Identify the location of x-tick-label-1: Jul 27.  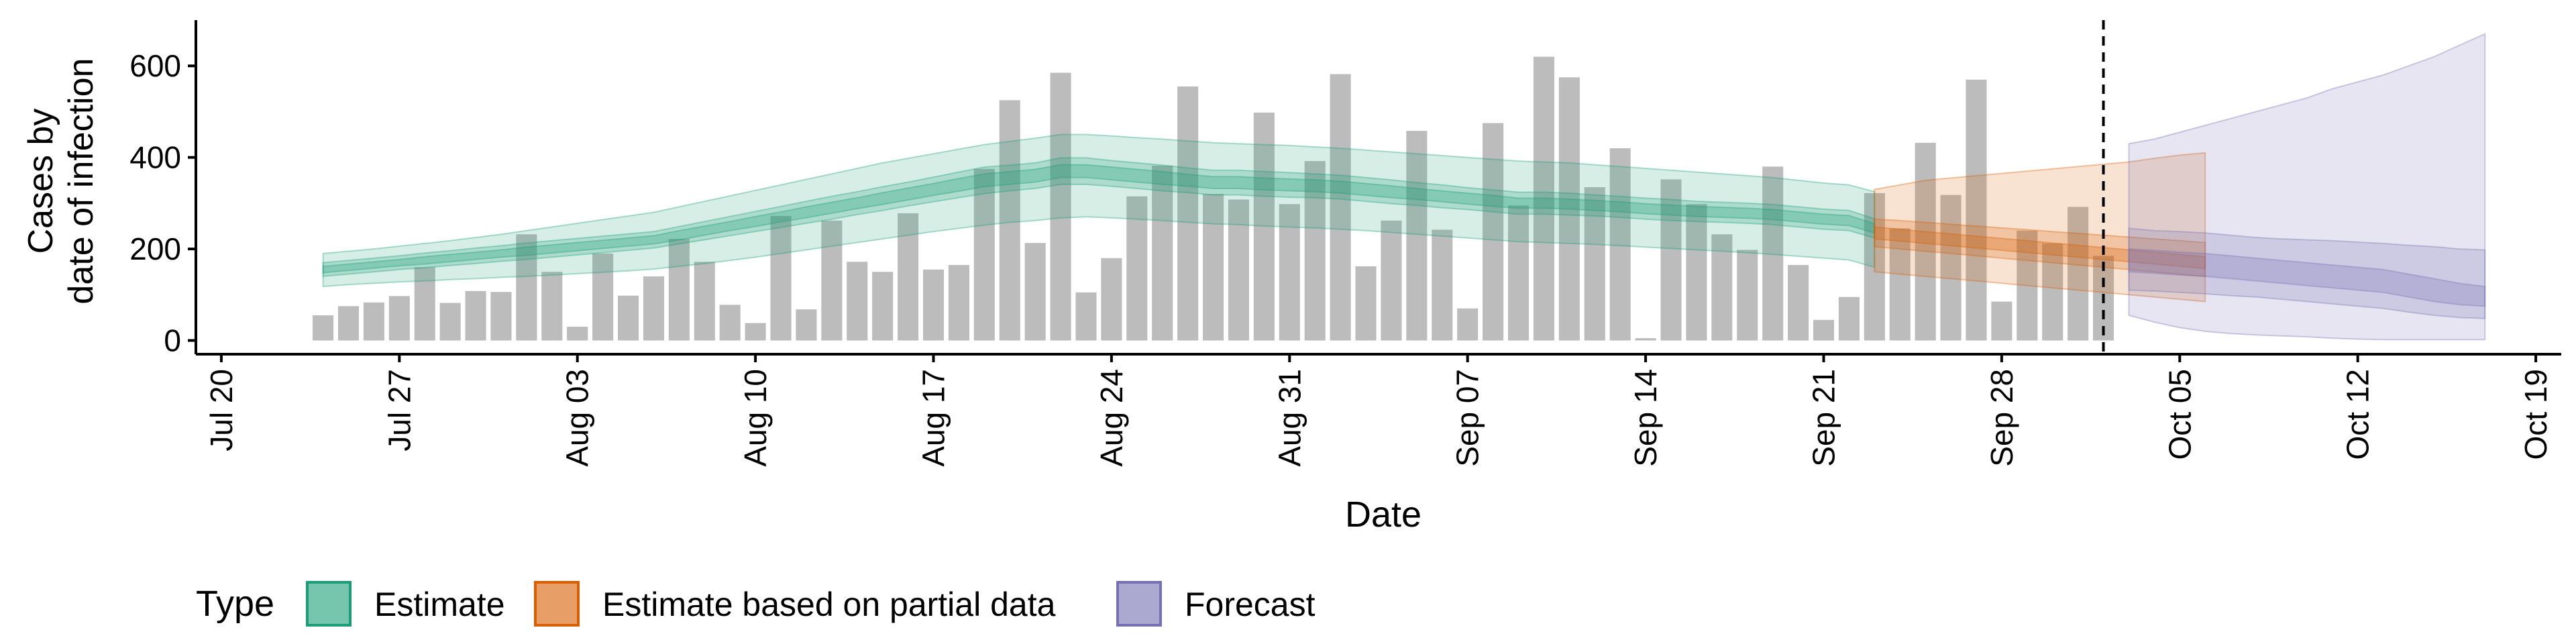
(399, 410).